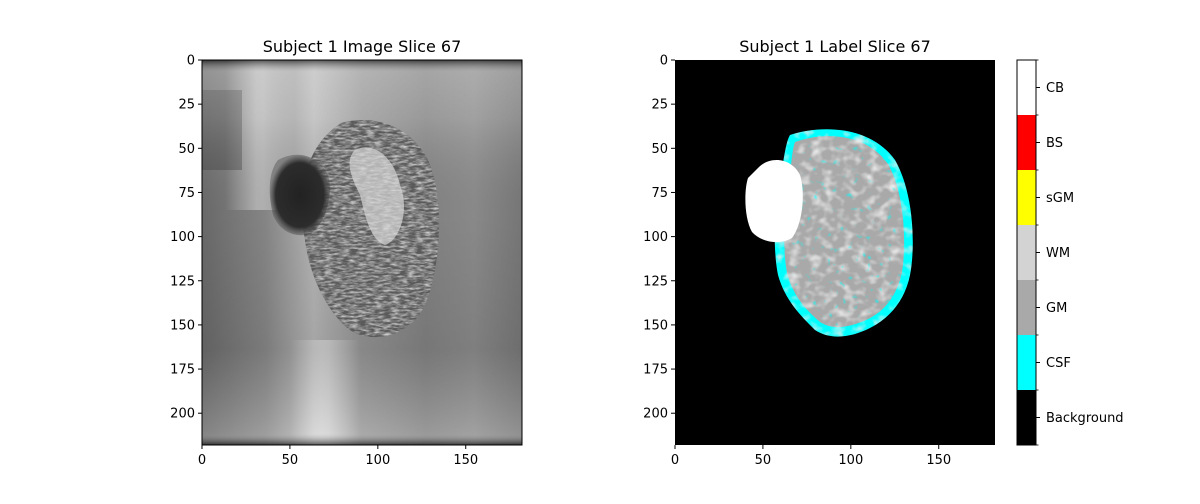 Image resolution: width=1200 pixels, height=504 pixels. I want to click on label-cb-region, so click(774, 201).